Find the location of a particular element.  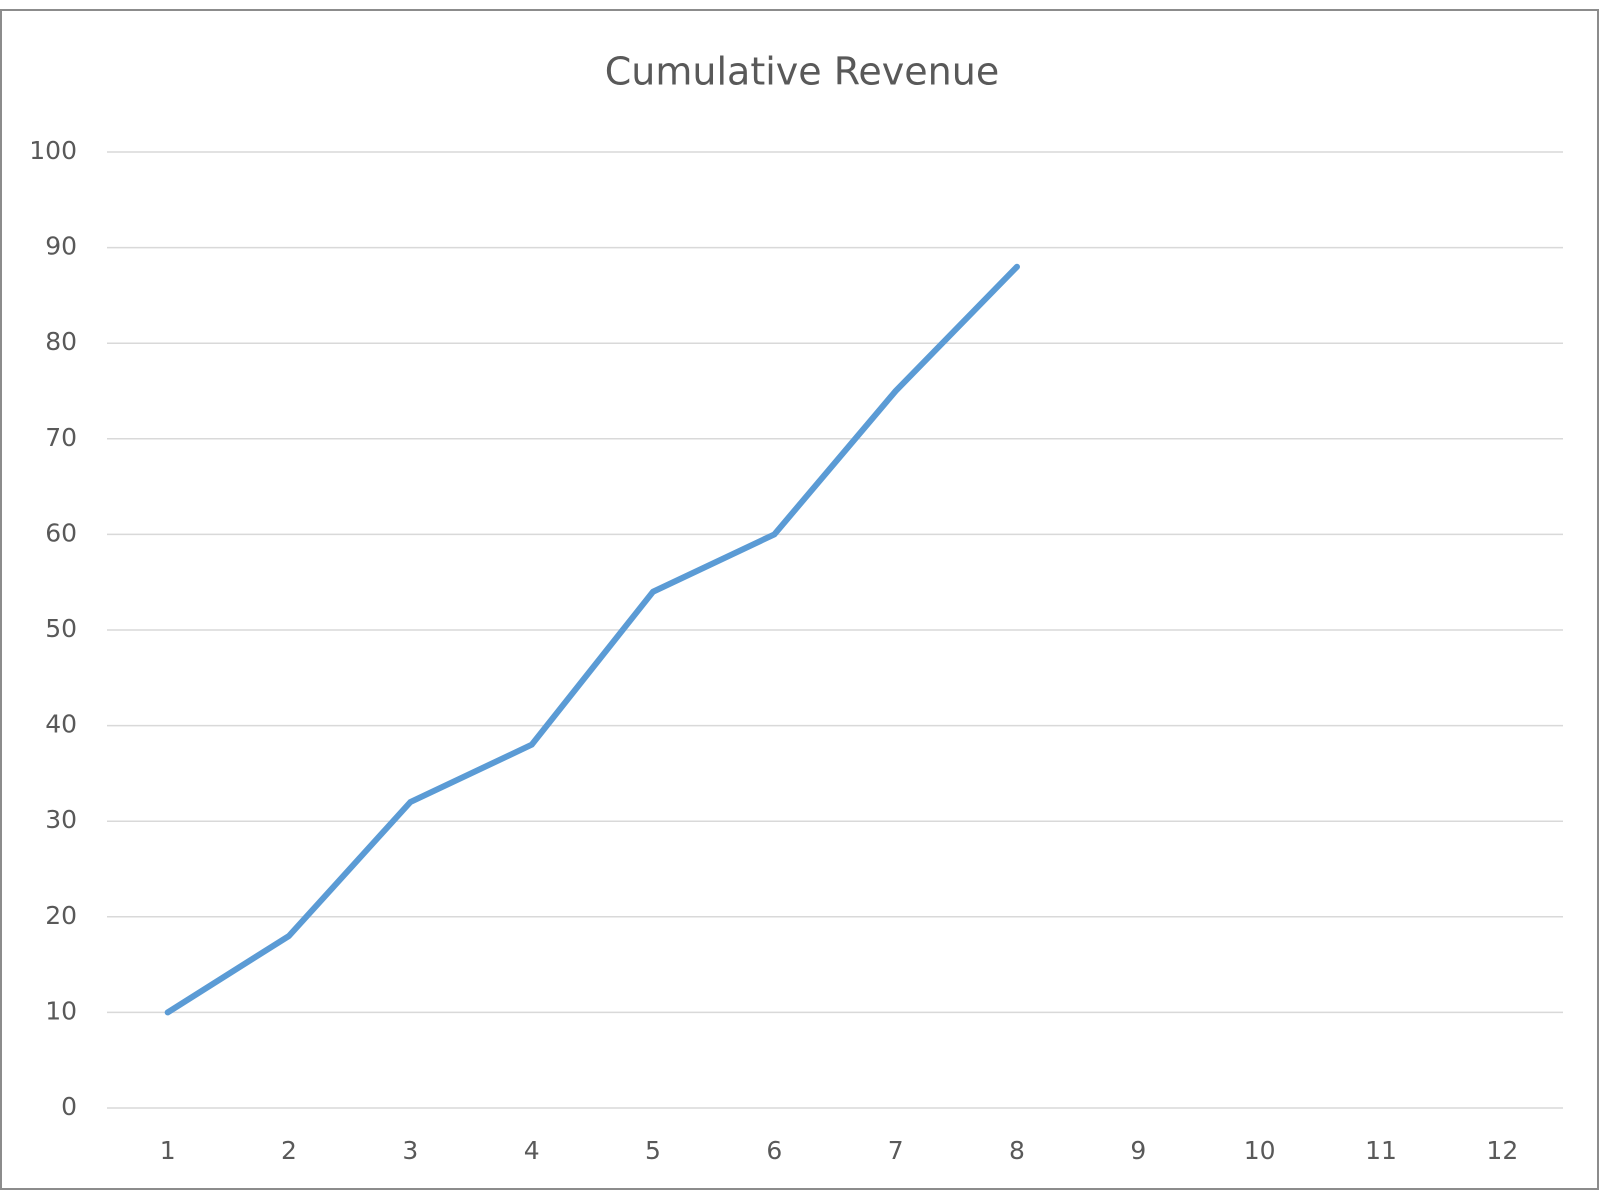

x-tick-label: 11 is located at coordinates (1381, 1150).